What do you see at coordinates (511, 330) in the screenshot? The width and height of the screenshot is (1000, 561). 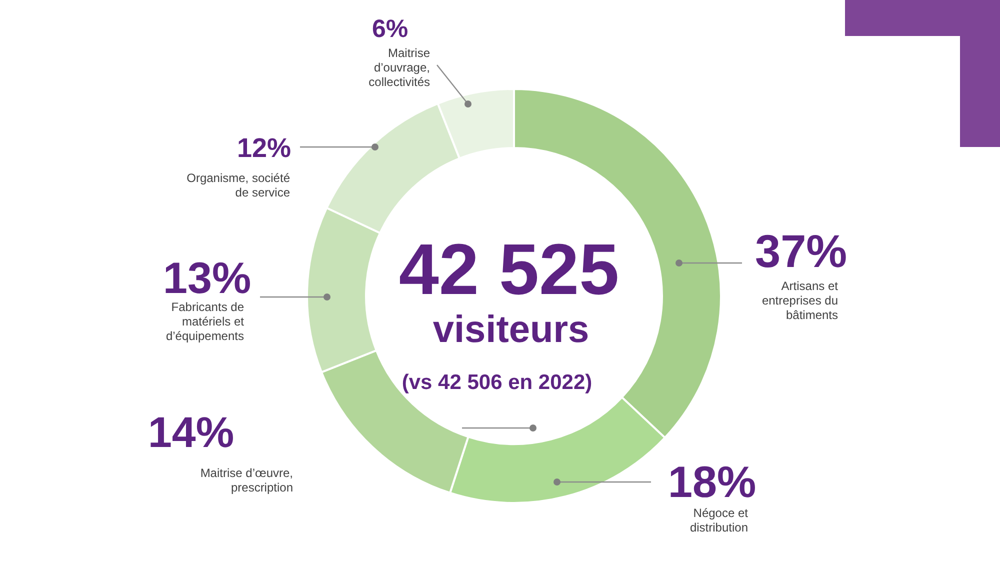 I see `text: visiteurs` at bounding box center [511, 330].